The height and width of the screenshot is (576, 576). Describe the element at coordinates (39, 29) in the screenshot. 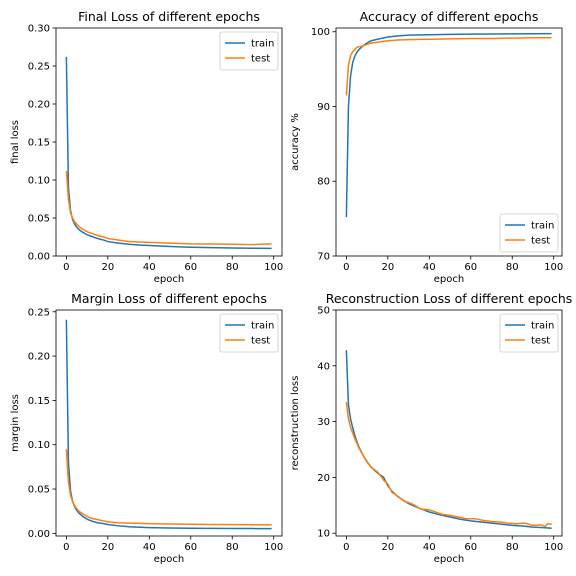

I see `y-tick-label: 0.30` at that location.